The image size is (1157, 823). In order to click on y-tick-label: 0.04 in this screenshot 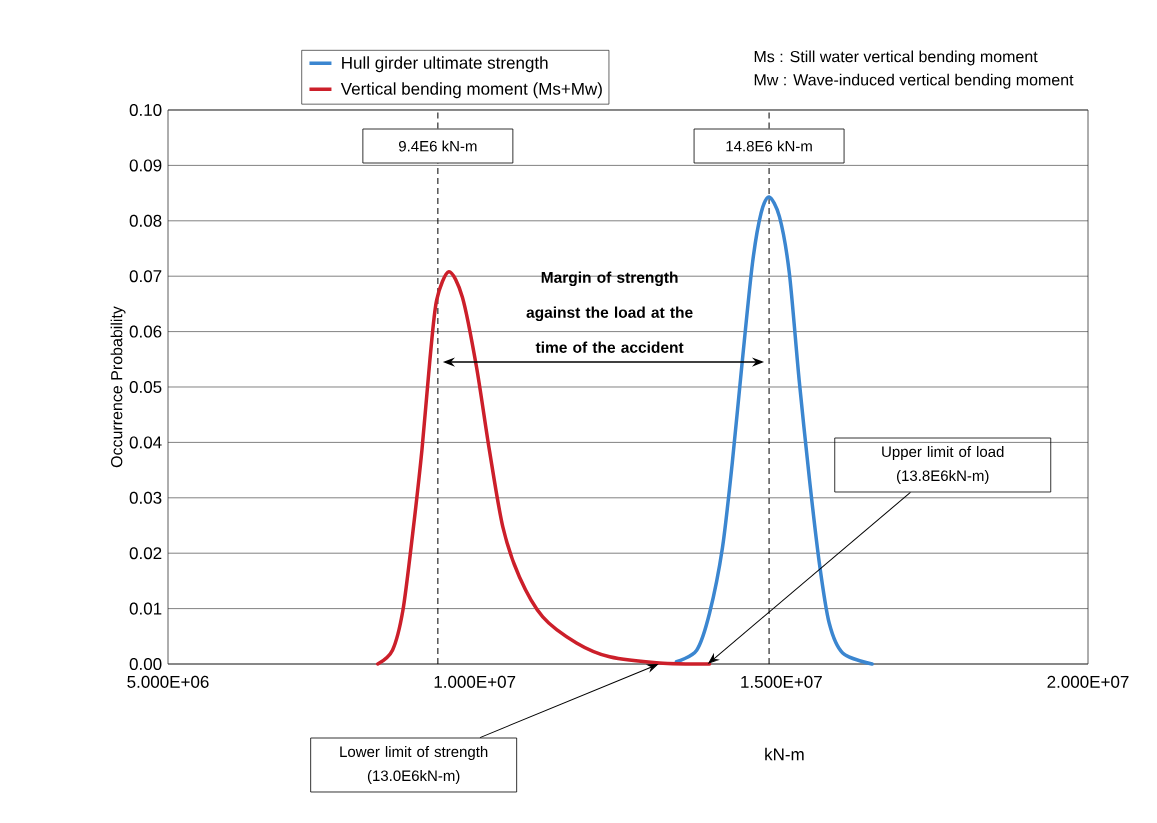, I will do `click(145, 442)`.